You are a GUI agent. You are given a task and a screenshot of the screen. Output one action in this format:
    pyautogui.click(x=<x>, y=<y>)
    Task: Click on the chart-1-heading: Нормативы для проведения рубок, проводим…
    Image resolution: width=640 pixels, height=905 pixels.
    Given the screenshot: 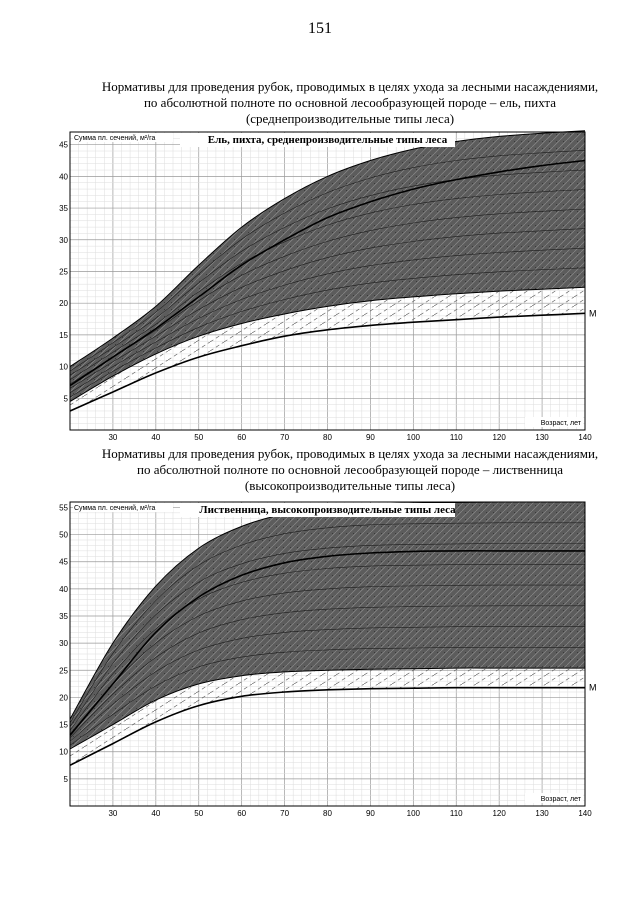 What is the action you would take?
    pyautogui.click(x=350, y=103)
    